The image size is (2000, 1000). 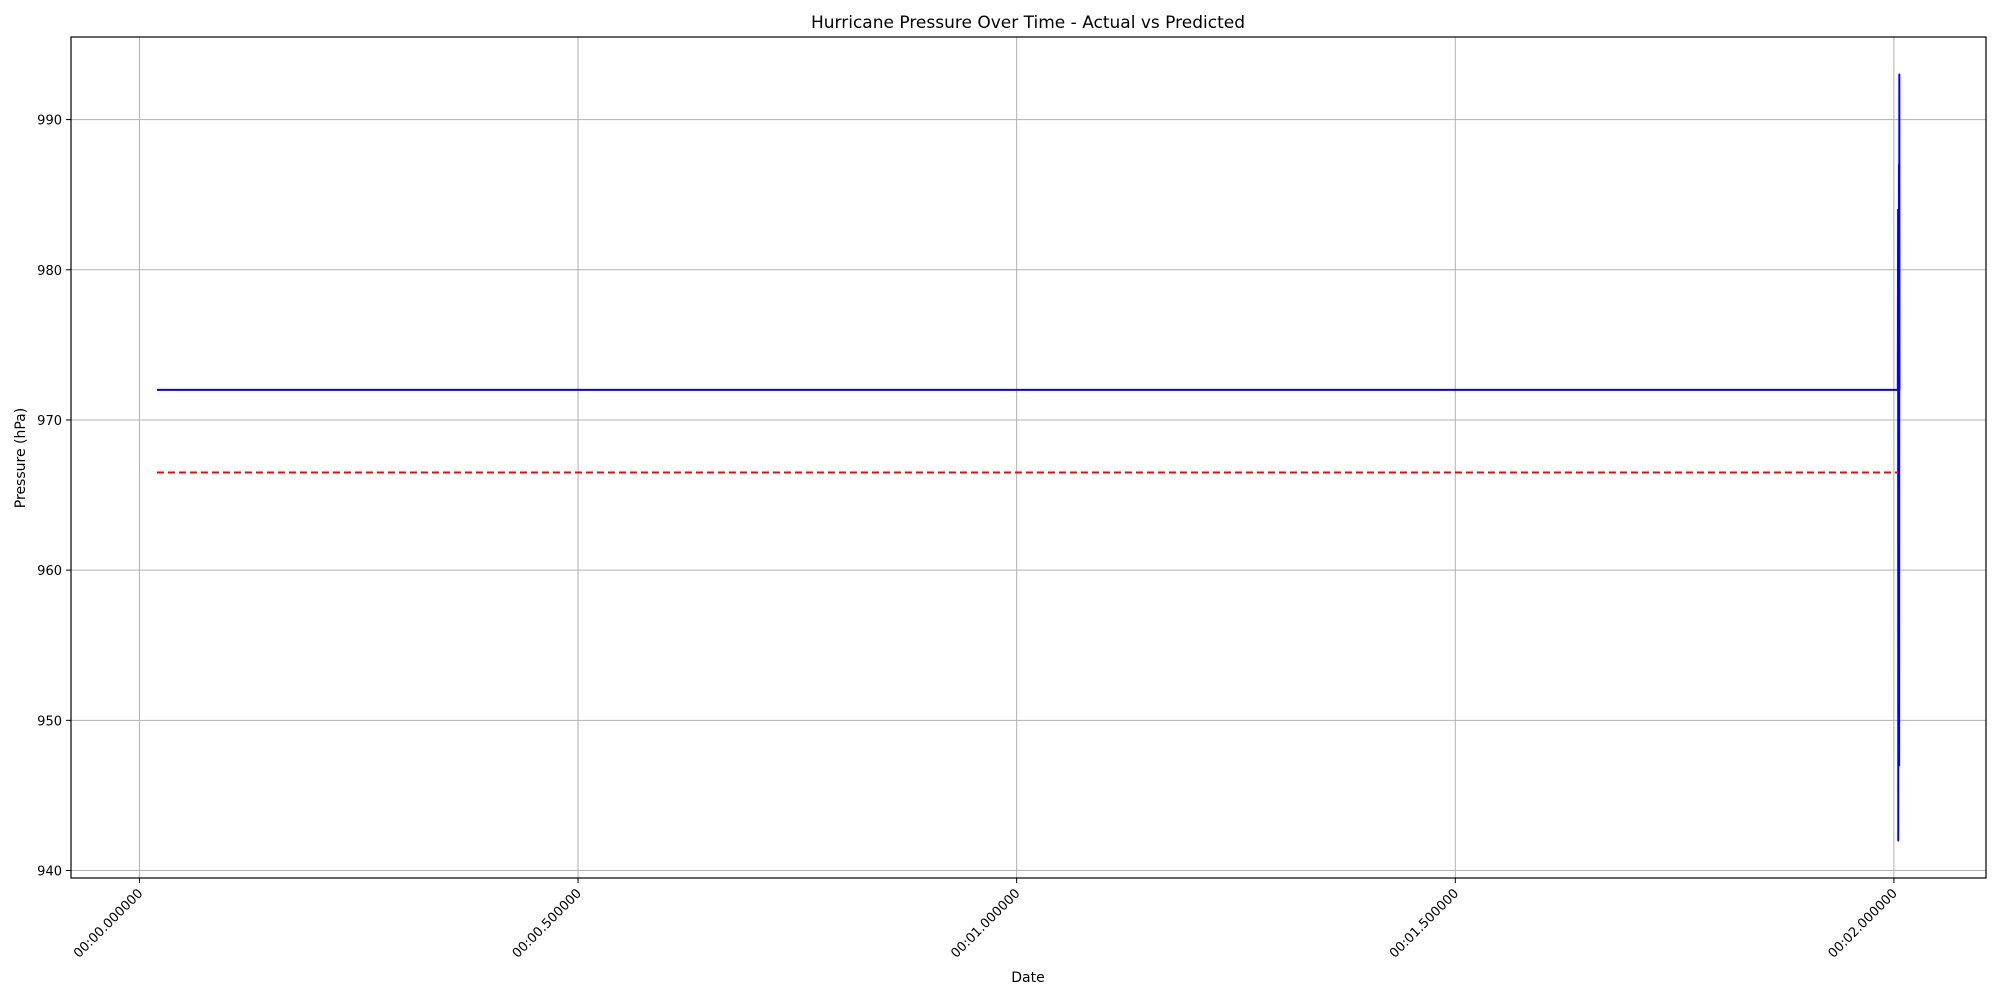 I want to click on y-tick-label: 970, so click(x=49, y=421).